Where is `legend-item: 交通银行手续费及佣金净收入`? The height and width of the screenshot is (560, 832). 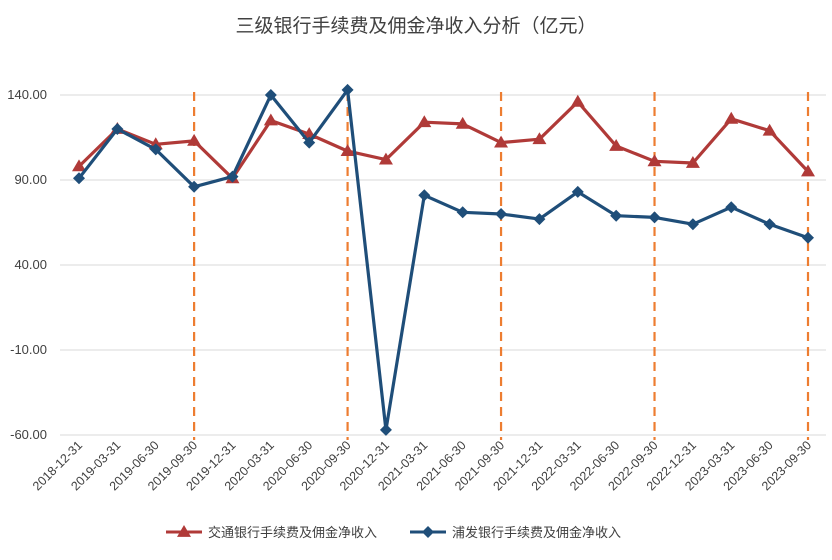
legend-item: 交通银行手续费及佣金净收入 is located at coordinates (271, 533).